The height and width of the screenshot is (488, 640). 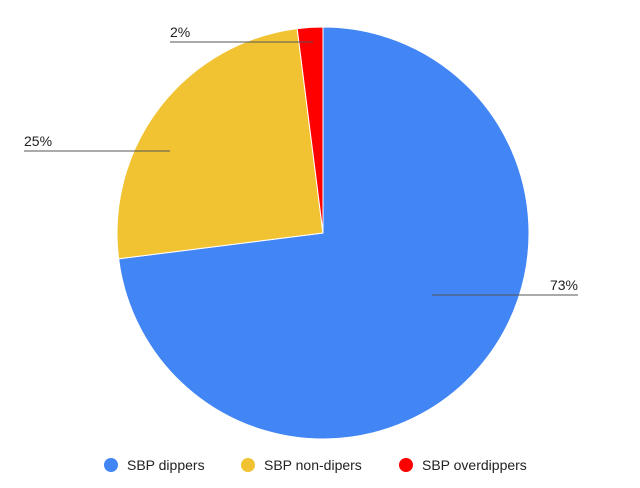 I want to click on legend-label: SBP non-dipers, so click(x=313, y=465).